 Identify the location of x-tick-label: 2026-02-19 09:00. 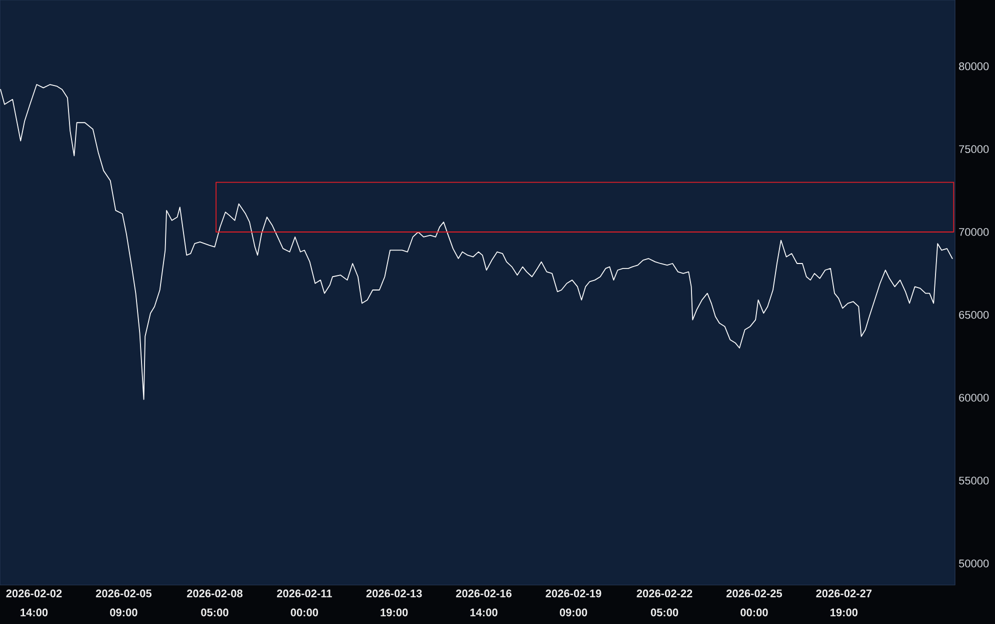
(574, 603).